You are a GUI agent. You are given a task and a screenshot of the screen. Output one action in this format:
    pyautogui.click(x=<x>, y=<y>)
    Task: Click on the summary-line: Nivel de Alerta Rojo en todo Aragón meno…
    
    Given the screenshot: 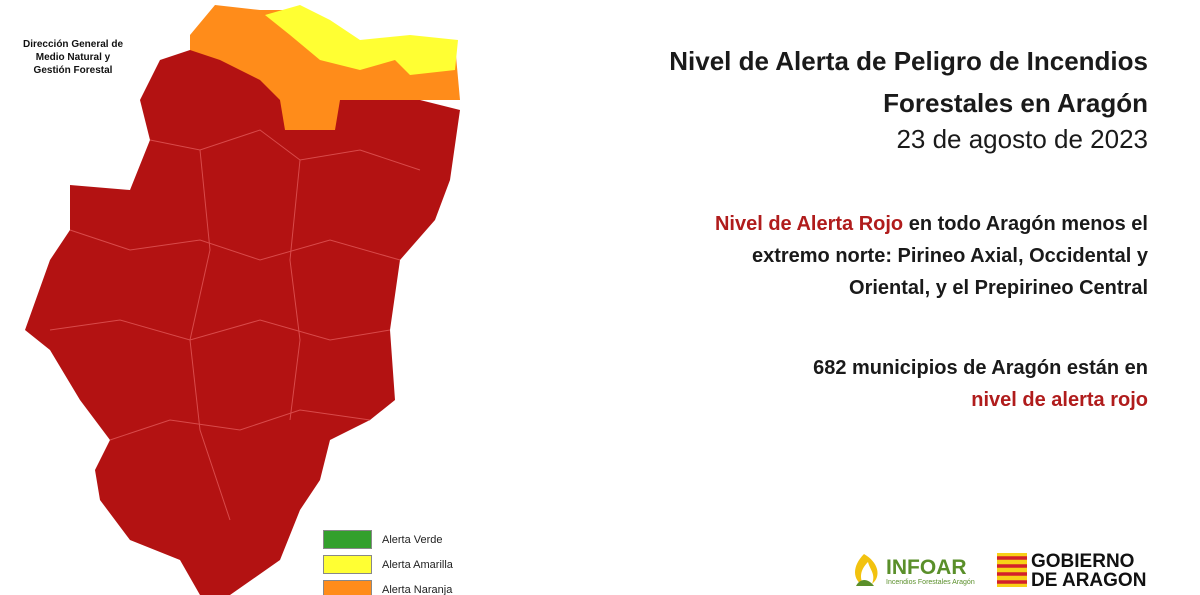 What is the action you would take?
    pyautogui.click(x=931, y=224)
    